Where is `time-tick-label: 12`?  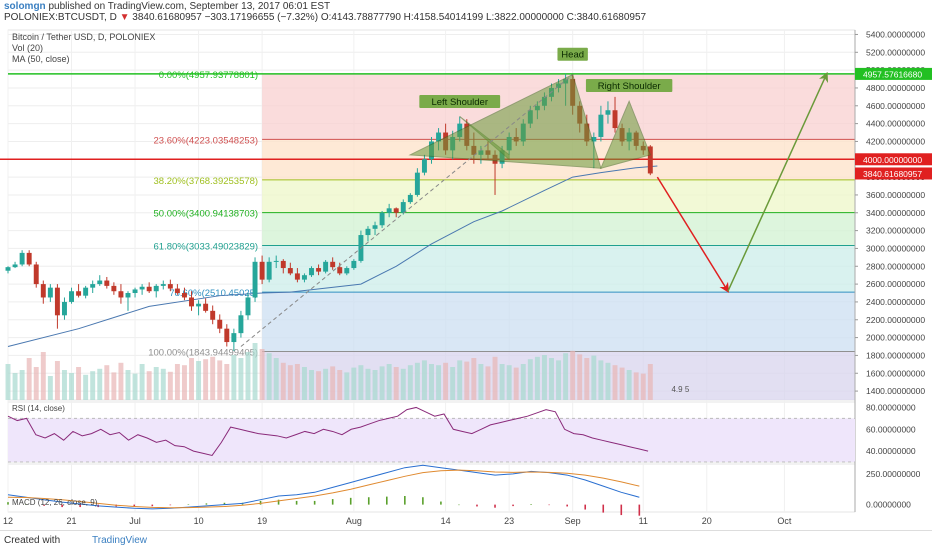 time-tick-label: 12 is located at coordinates (8, 521).